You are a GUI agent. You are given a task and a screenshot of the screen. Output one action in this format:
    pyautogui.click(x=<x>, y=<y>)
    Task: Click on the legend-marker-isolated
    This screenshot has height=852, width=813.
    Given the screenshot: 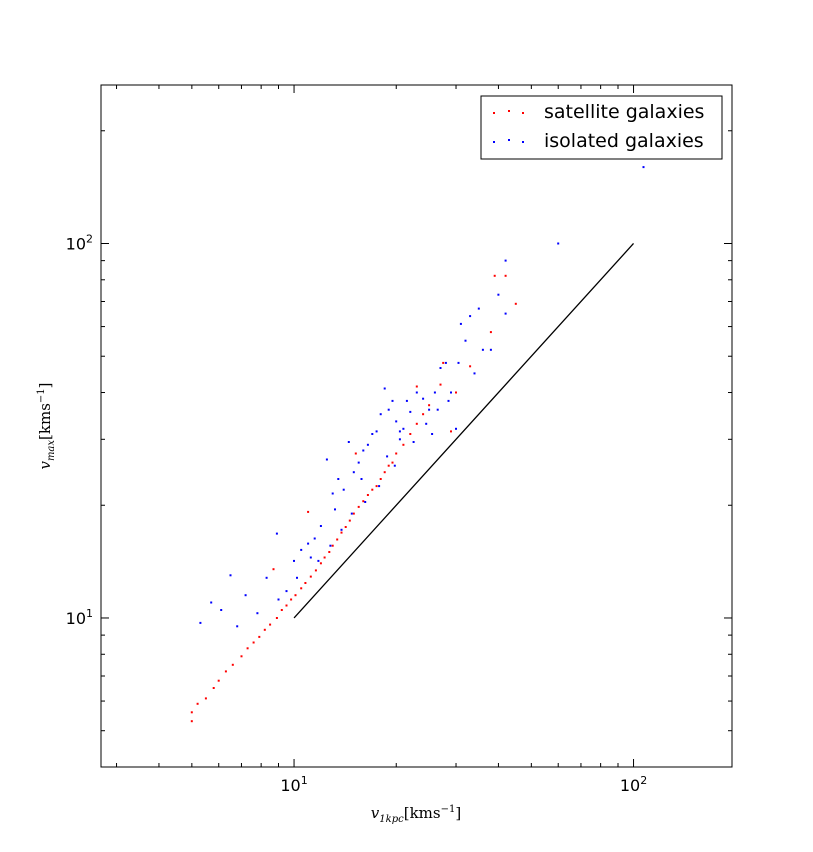 What is the action you would take?
    pyautogui.click(x=508, y=141)
    